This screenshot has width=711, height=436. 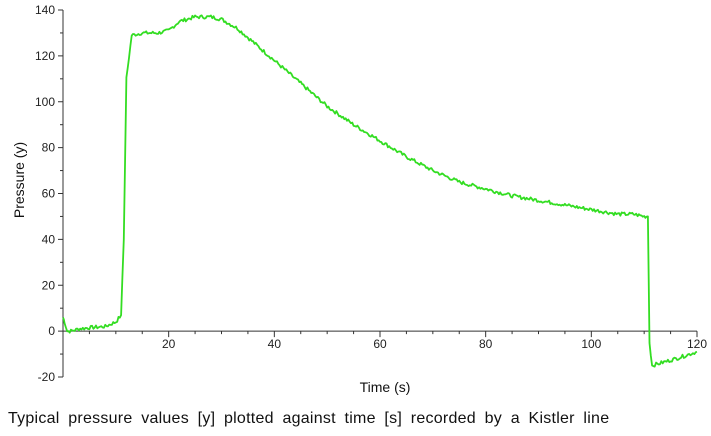 I want to click on y-tick-label: 0, so click(x=51, y=331).